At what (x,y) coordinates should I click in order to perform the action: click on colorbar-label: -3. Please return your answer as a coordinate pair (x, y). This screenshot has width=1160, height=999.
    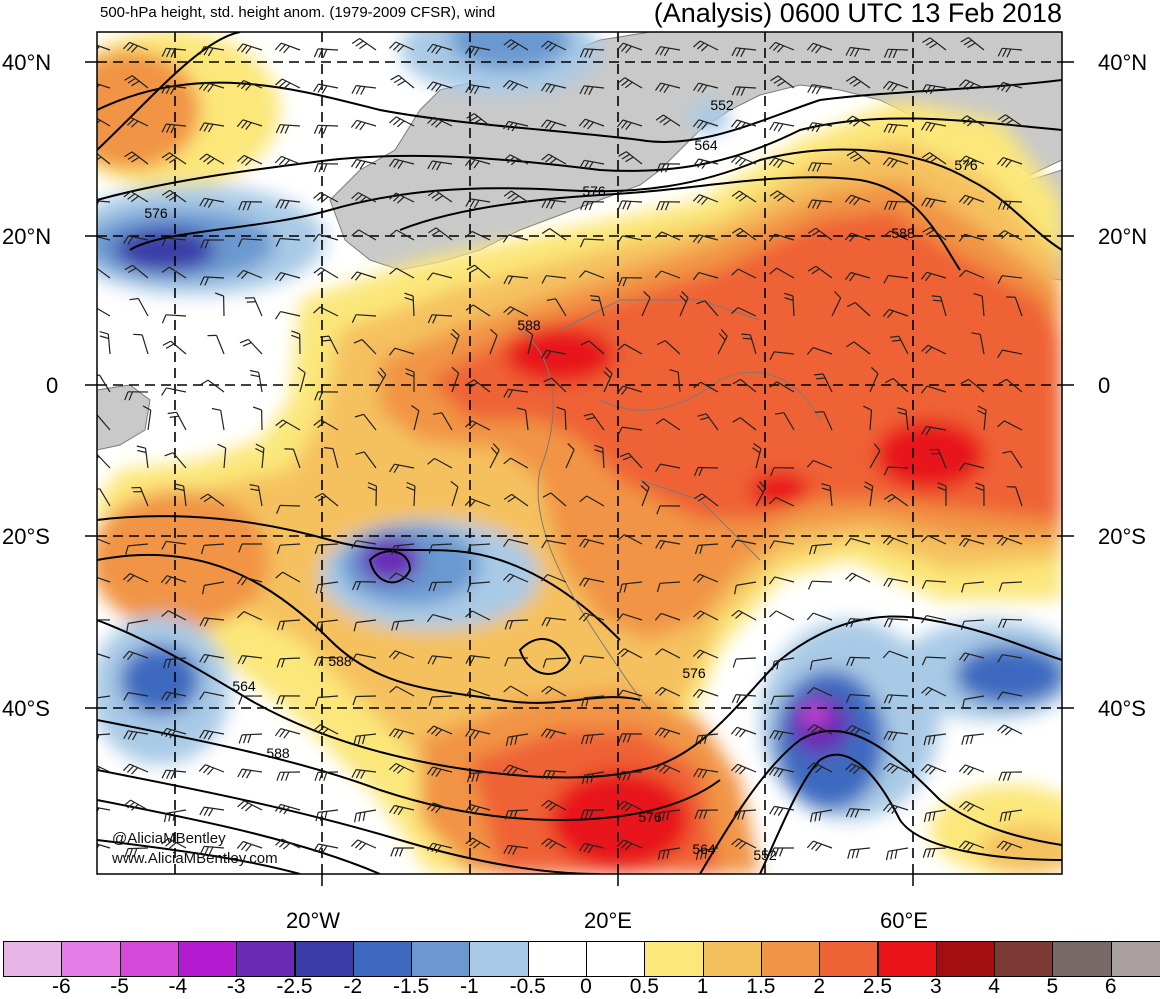
    Looking at the image, I should click on (236, 986).